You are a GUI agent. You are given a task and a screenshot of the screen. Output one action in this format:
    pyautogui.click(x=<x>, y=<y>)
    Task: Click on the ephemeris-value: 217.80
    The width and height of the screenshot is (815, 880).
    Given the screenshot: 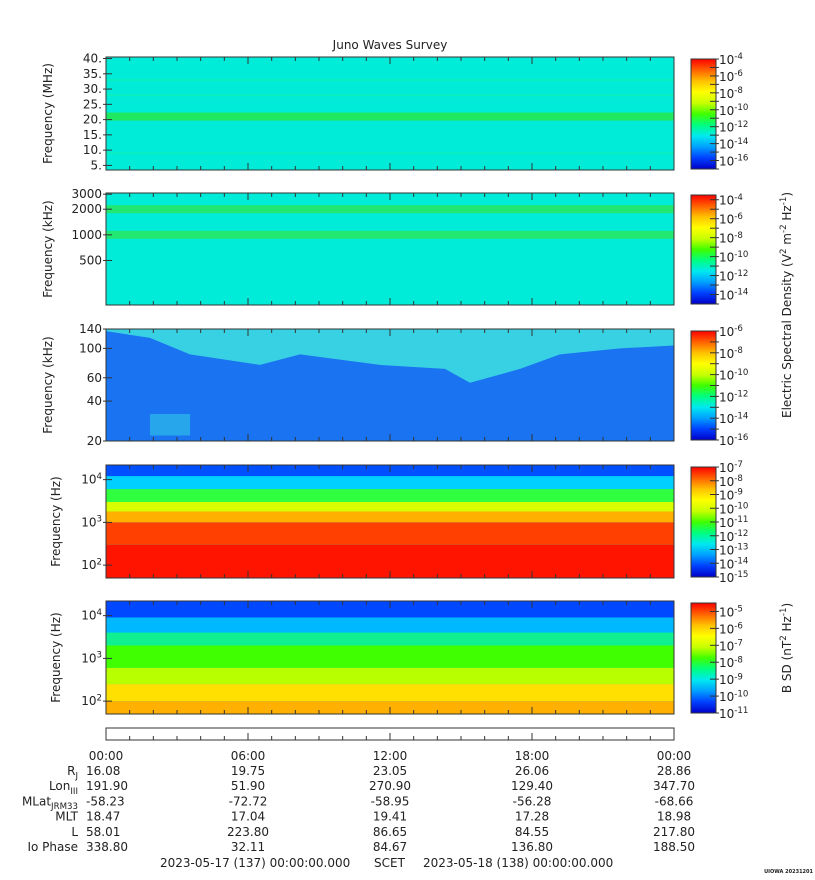 What is the action you would take?
    pyautogui.click(x=674, y=832)
    